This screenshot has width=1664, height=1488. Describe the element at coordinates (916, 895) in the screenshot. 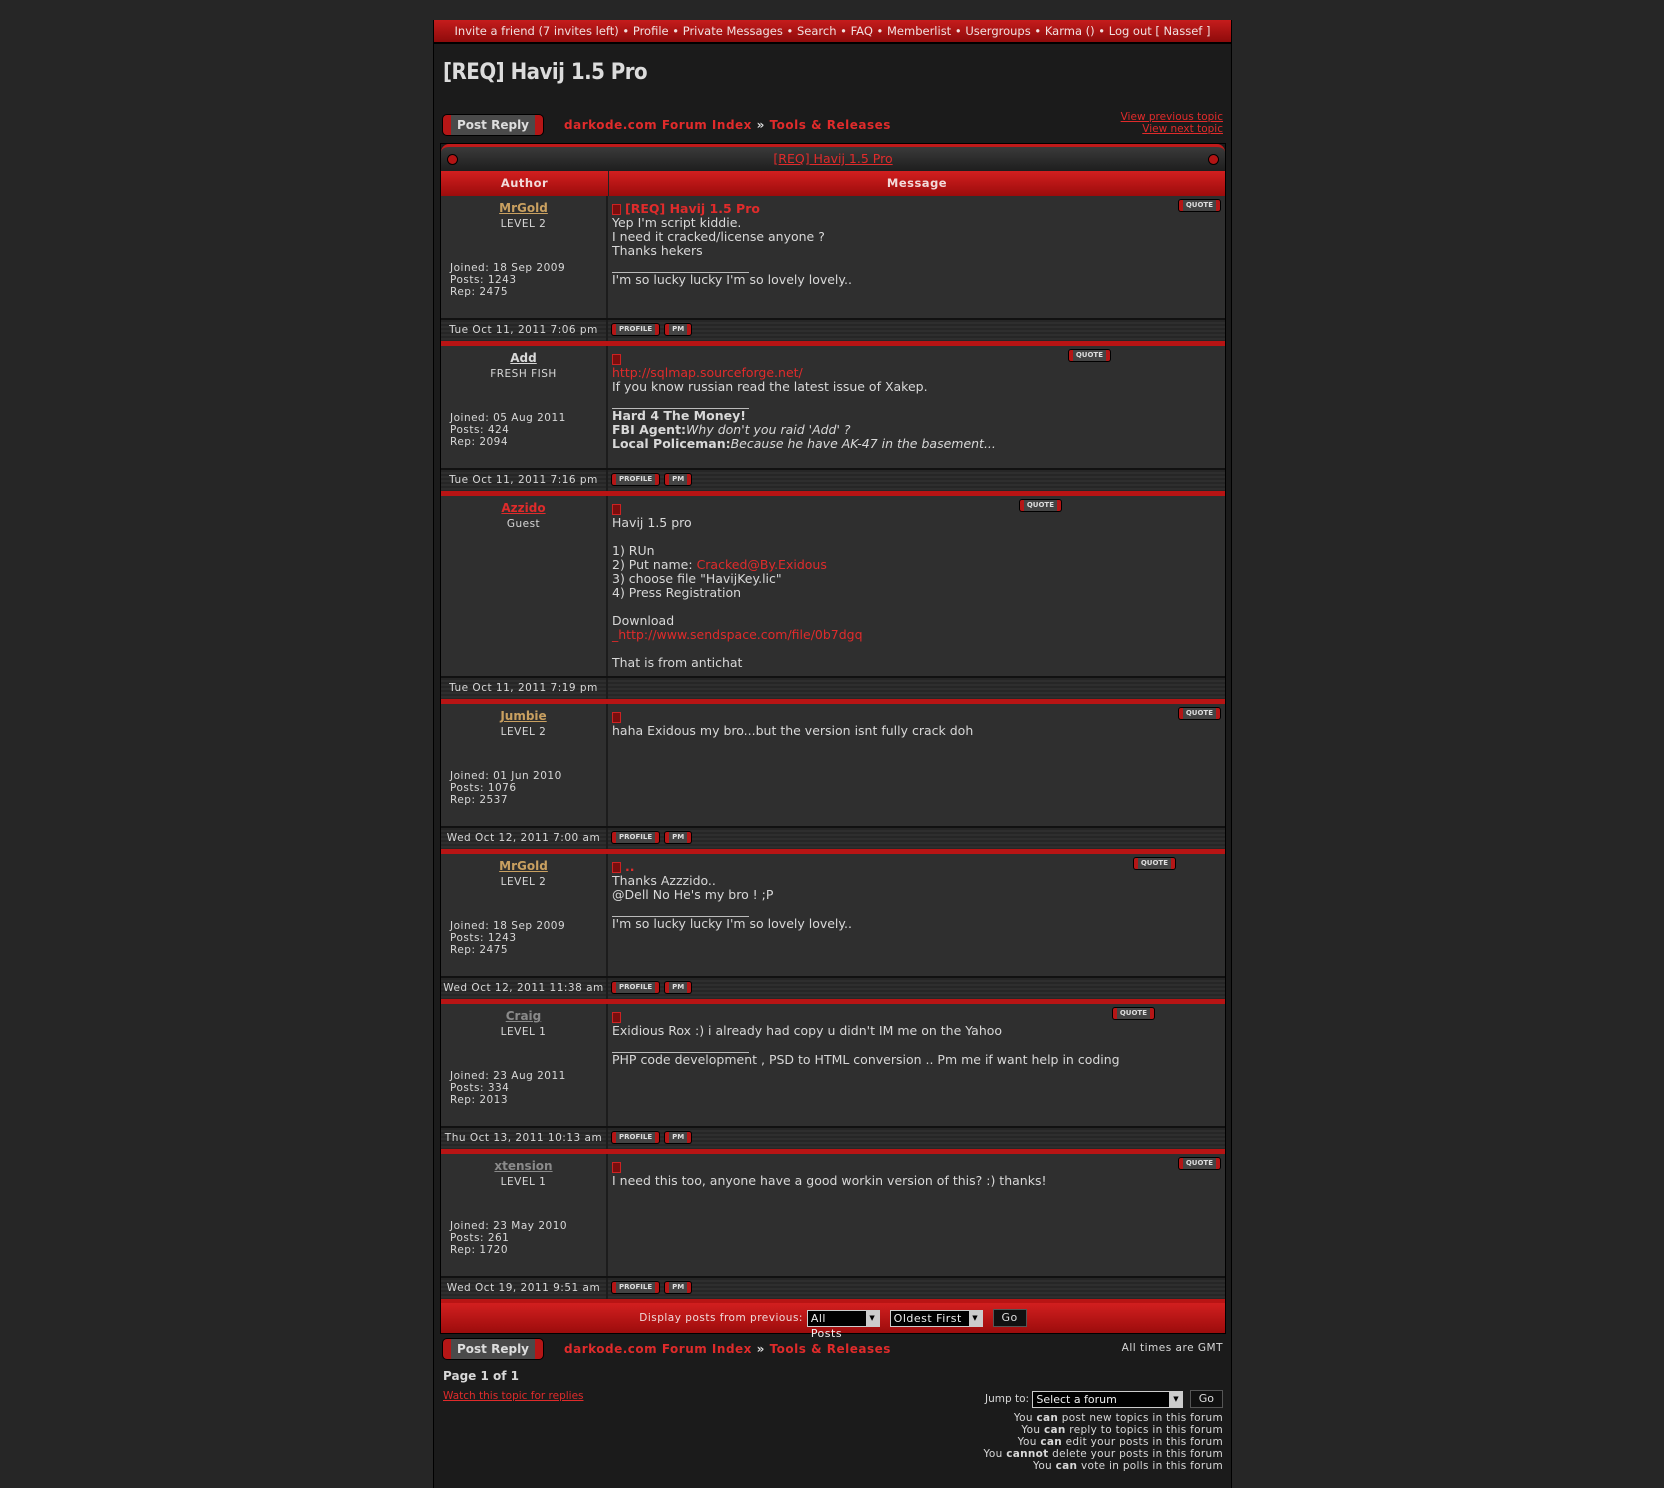

I see `message-line: @Dell No He's my bro ! ;P` at that location.